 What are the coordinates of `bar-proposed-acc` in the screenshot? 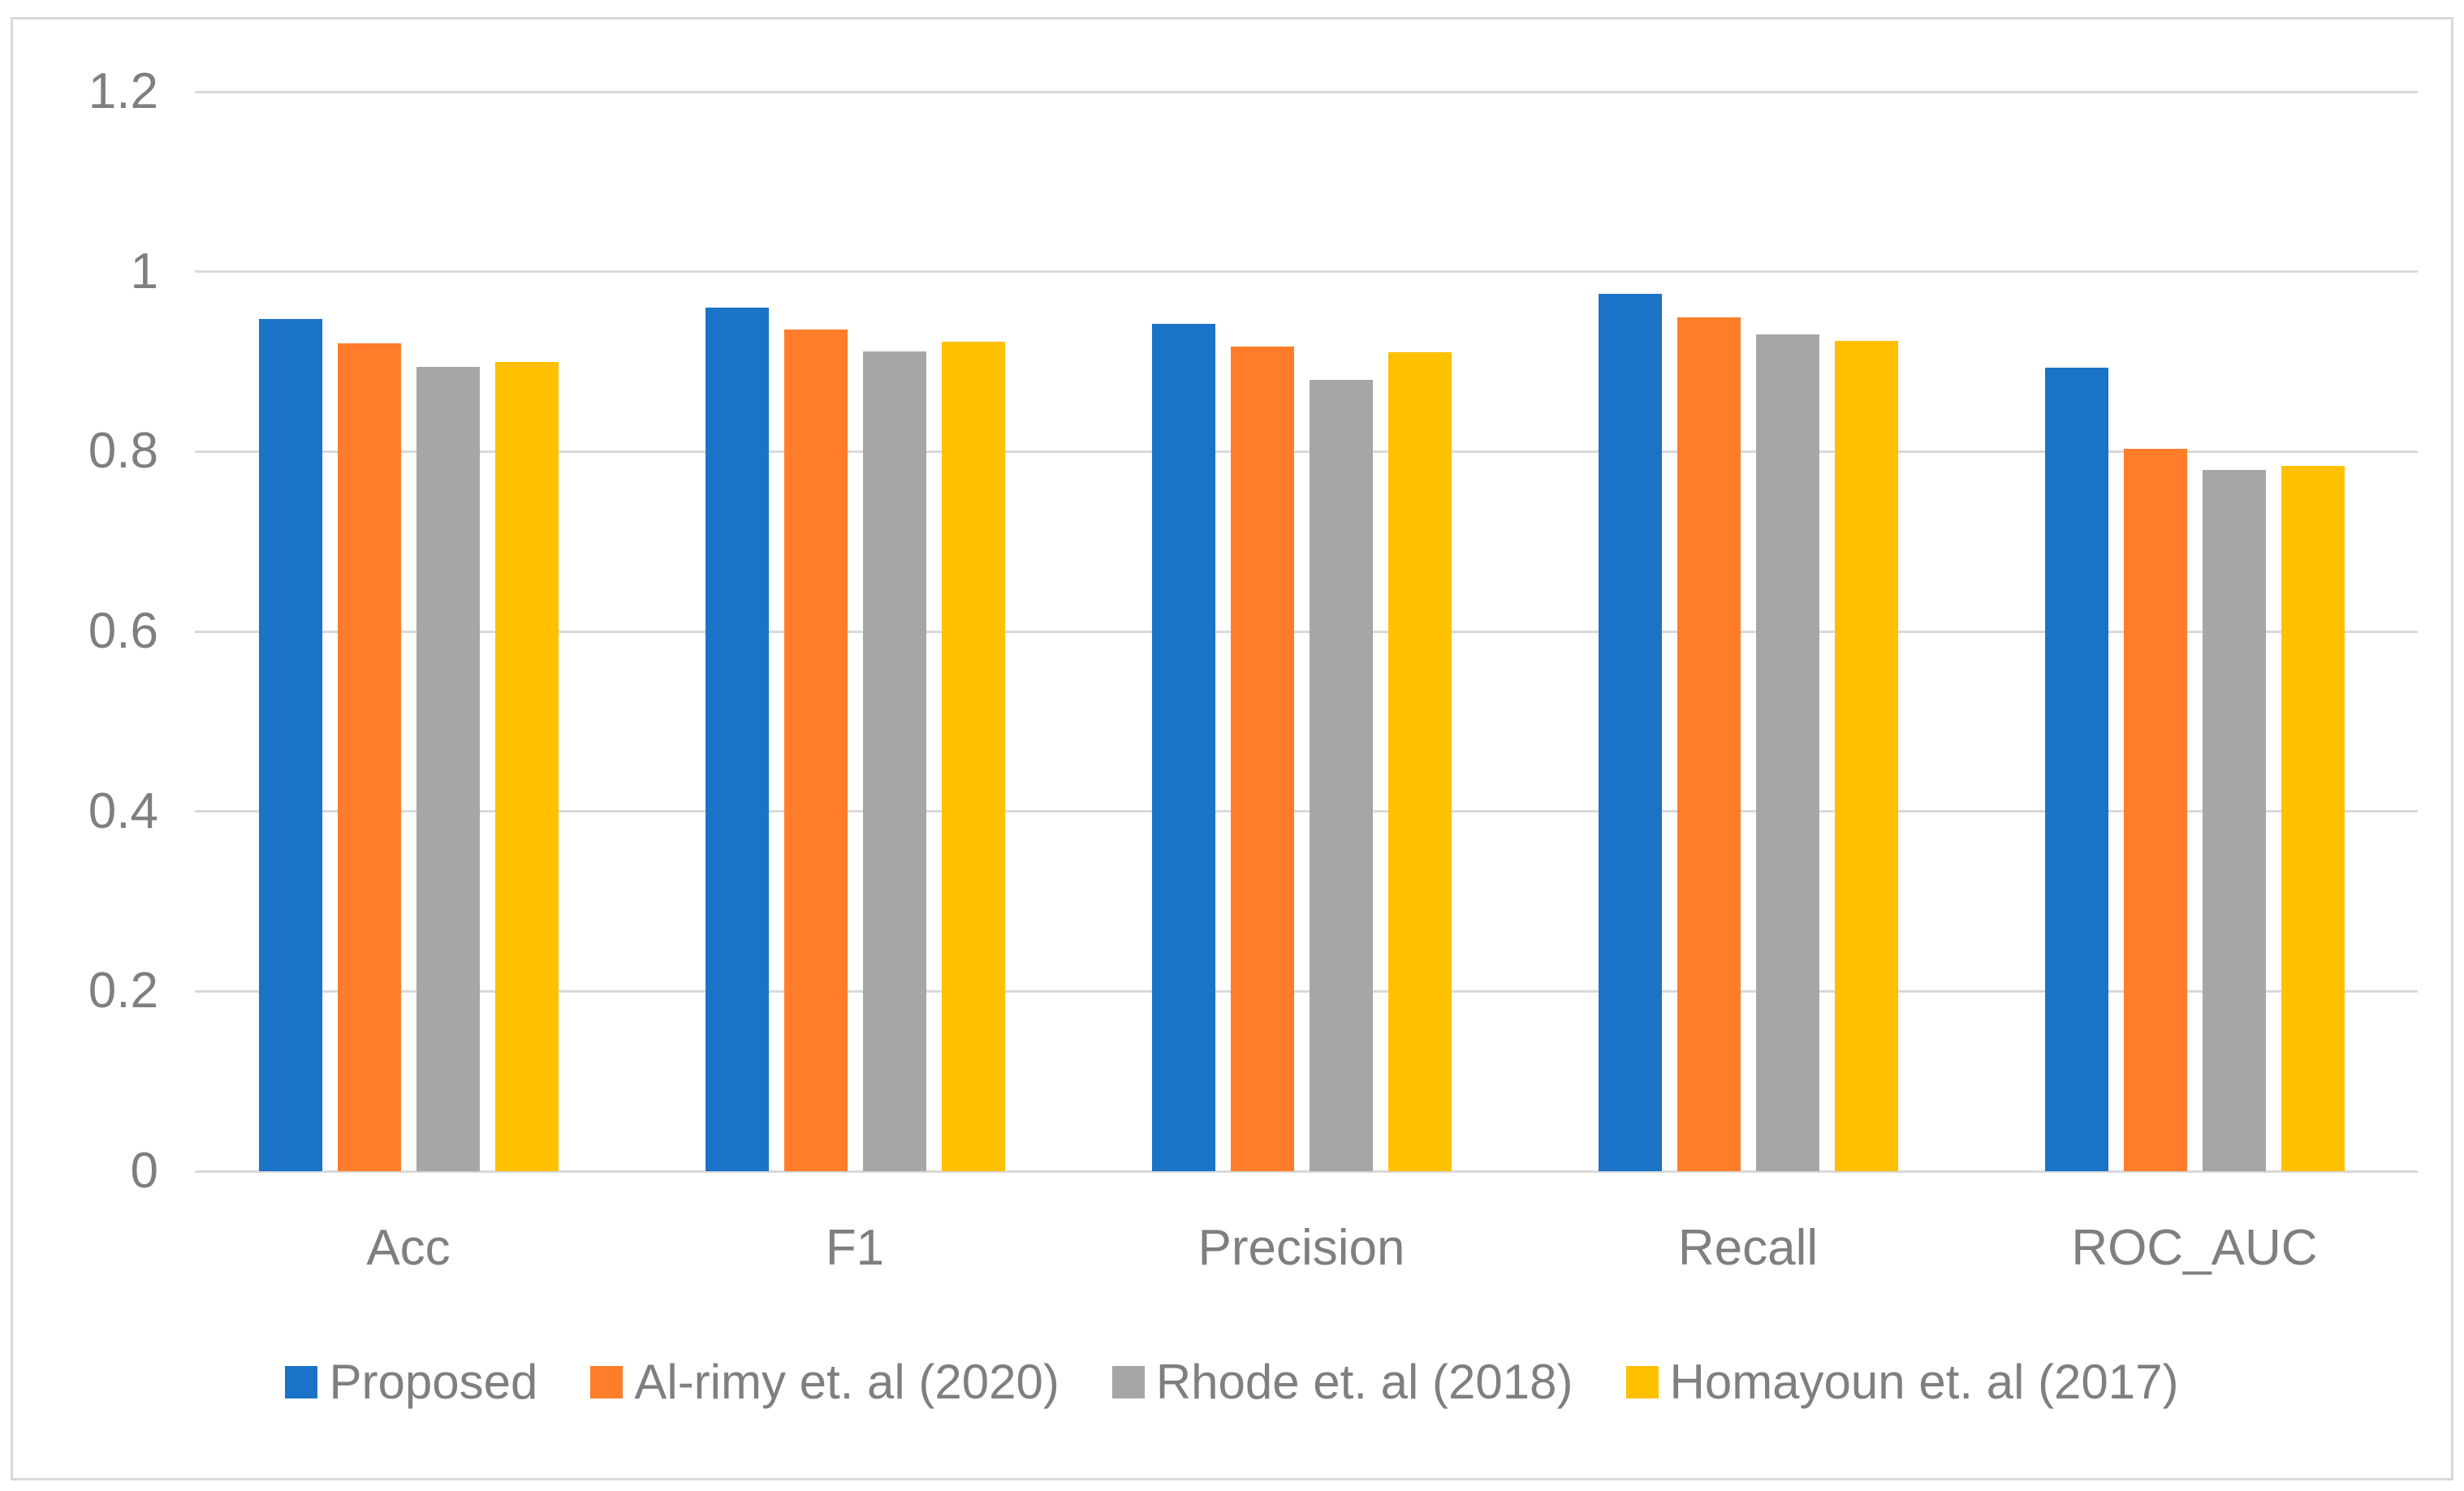 It's located at (290, 745).